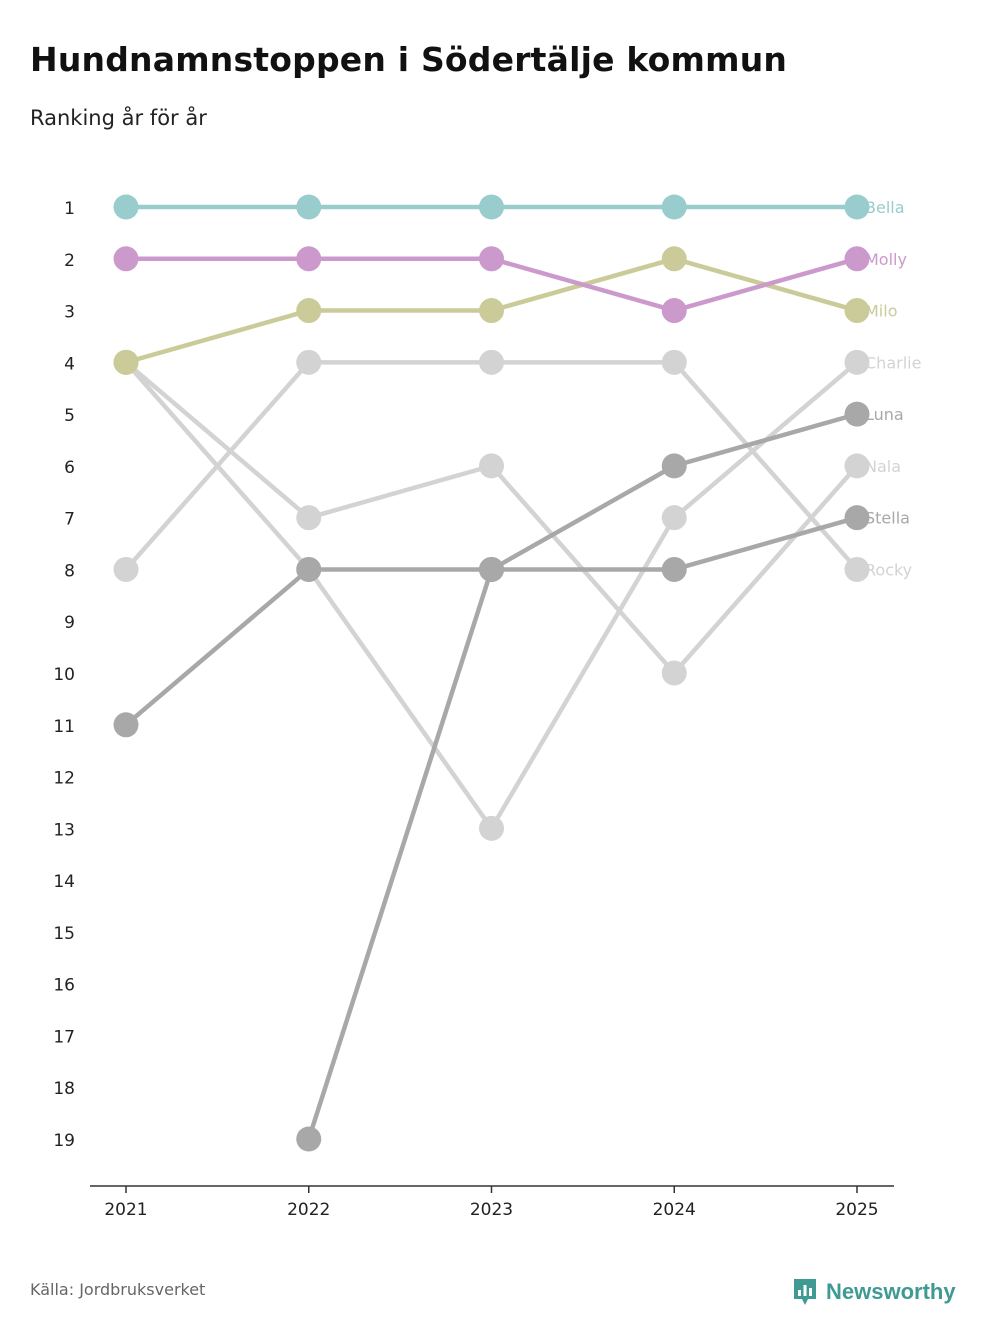  Describe the element at coordinates (69, 468) in the screenshot. I see `y-tick-label: 6` at that location.